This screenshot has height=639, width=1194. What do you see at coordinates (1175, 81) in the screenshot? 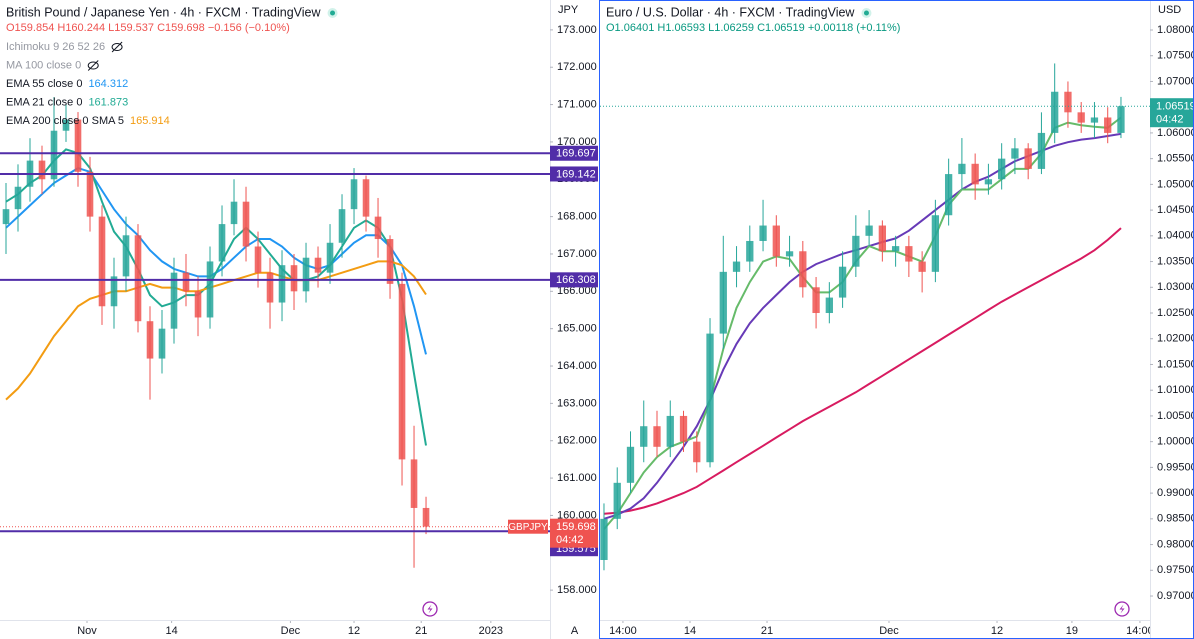
I see `y-tick-label: 1.07000` at bounding box center [1175, 81].